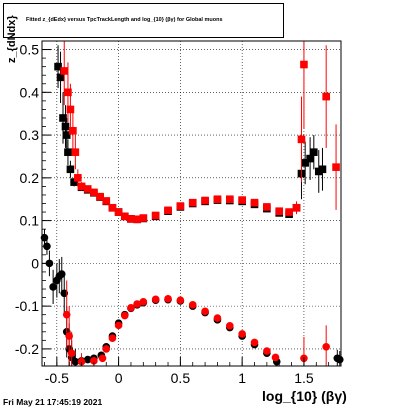 The image size is (400, 410). What do you see at coordinates (304, 378) in the screenshot?
I see `x-tick-label: 1.5` at bounding box center [304, 378].